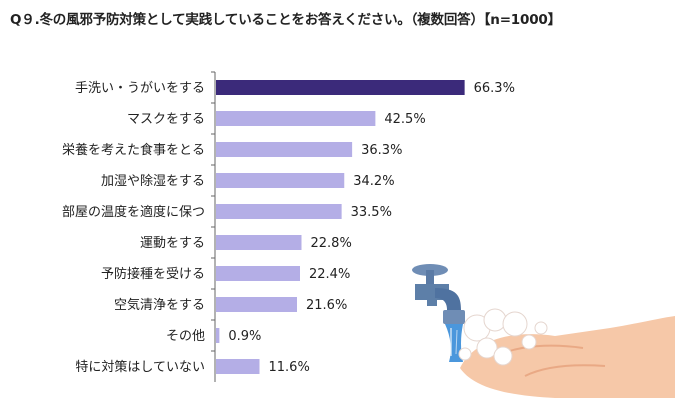 The width and height of the screenshot is (679, 400). Describe the element at coordinates (381, 150) in the screenshot. I see `value-label: 36.3%` at that location.